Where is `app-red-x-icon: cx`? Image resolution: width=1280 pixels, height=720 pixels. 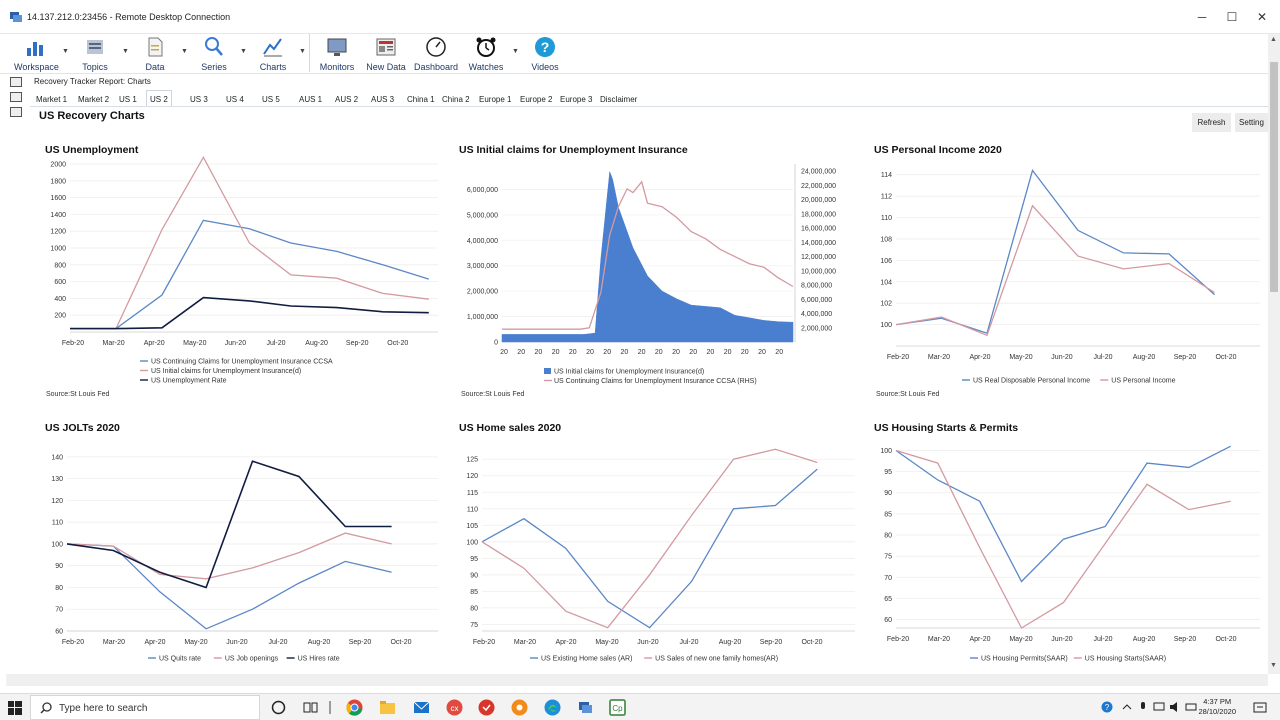 app-red-x-icon: cx is located at coordinates (454, 707).